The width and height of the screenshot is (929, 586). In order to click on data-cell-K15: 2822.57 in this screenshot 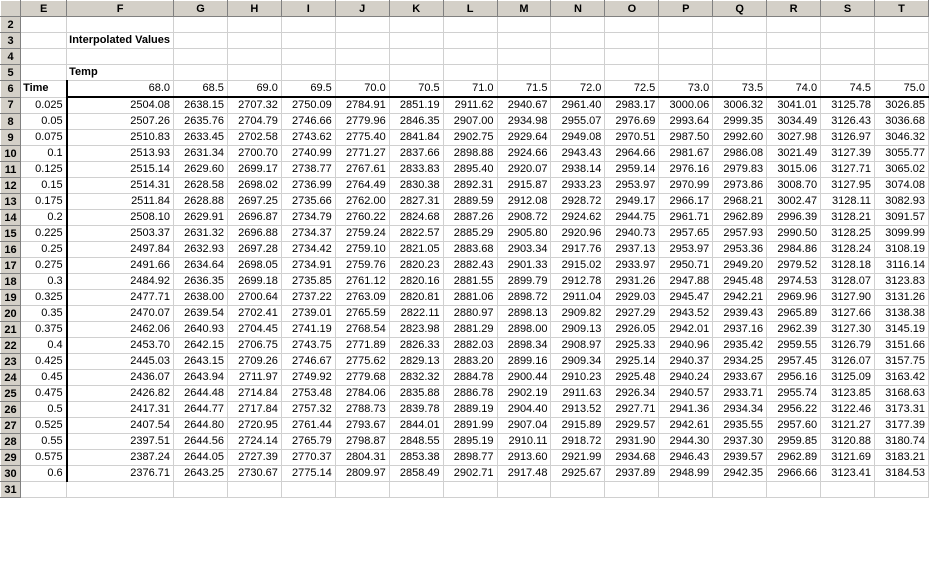, I will do `click(416, 233)`.